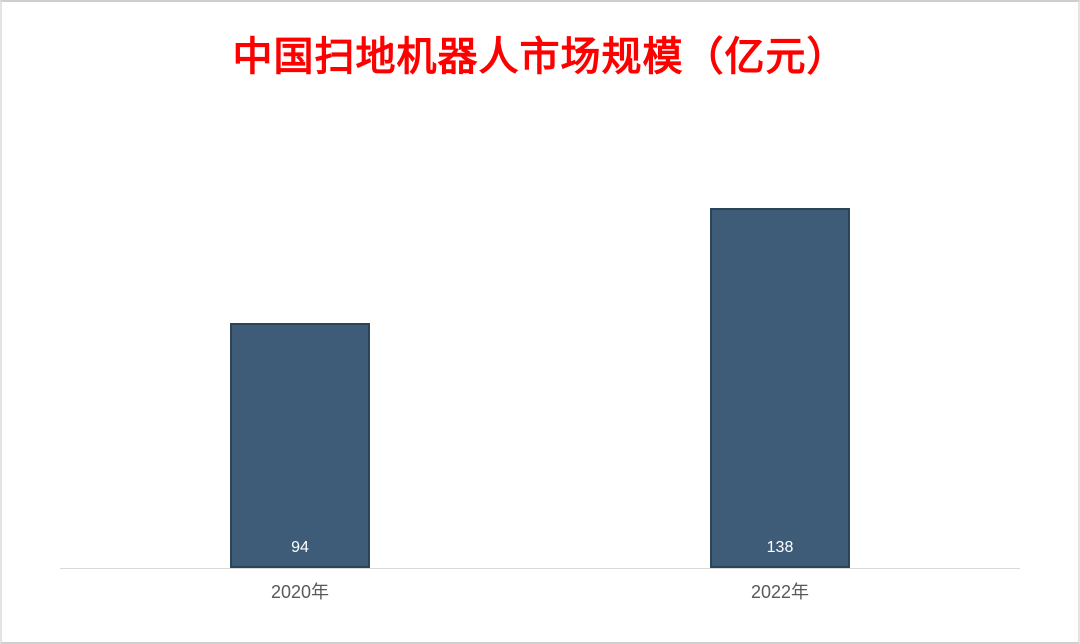 The height and width of the screenshot is (644, 1080). I want to click on bar-2020年: 94, so click(300, 445).